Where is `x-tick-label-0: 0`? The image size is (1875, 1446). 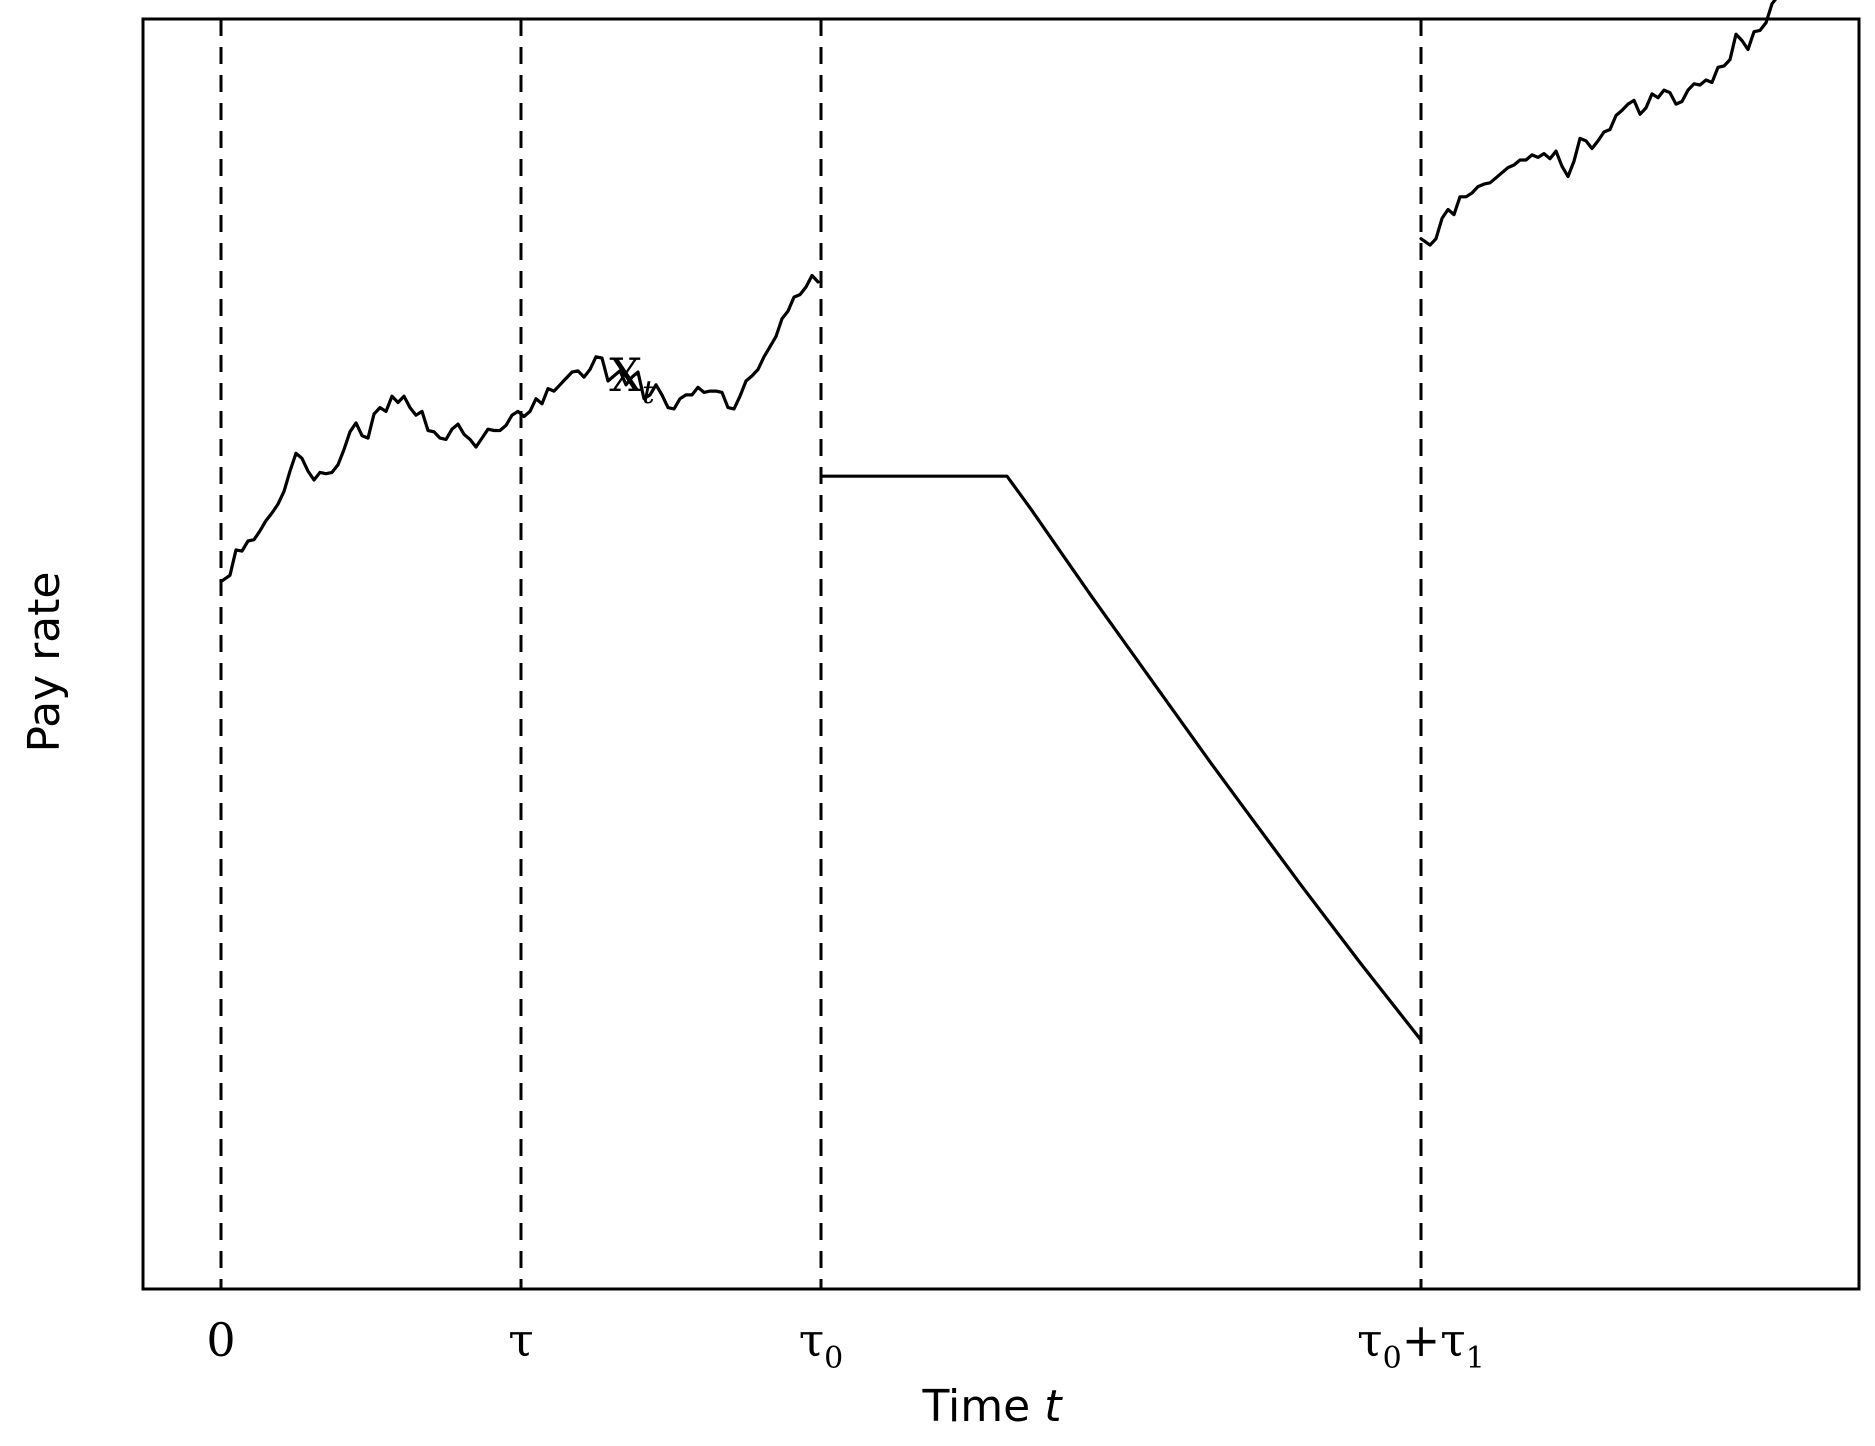
x-tick-label-0: 0 is located at coordinates (220, 1340).